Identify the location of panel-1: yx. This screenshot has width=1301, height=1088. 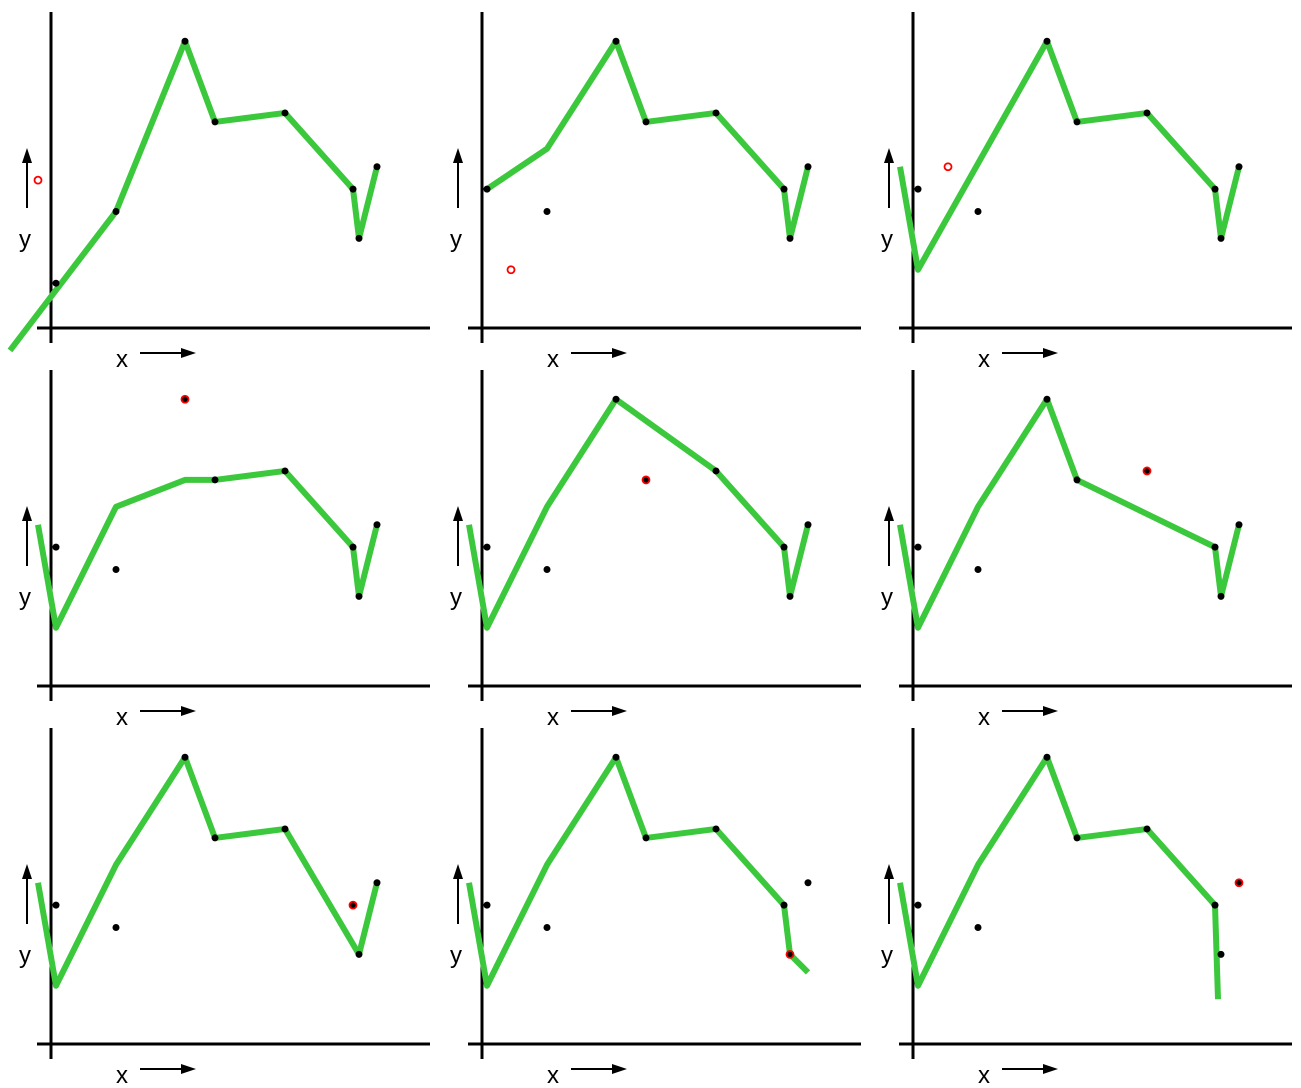
(218, 192).